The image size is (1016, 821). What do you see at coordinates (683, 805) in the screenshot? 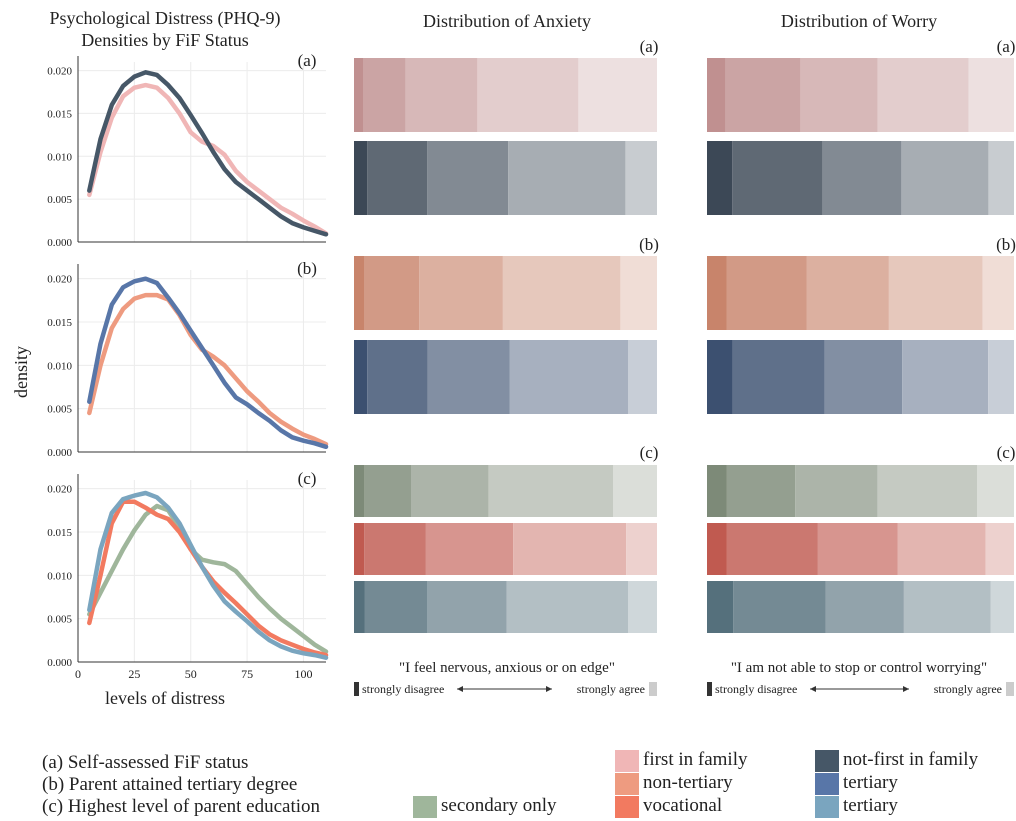
I see `legend-label: vocational` at bounding box center [683, 805].